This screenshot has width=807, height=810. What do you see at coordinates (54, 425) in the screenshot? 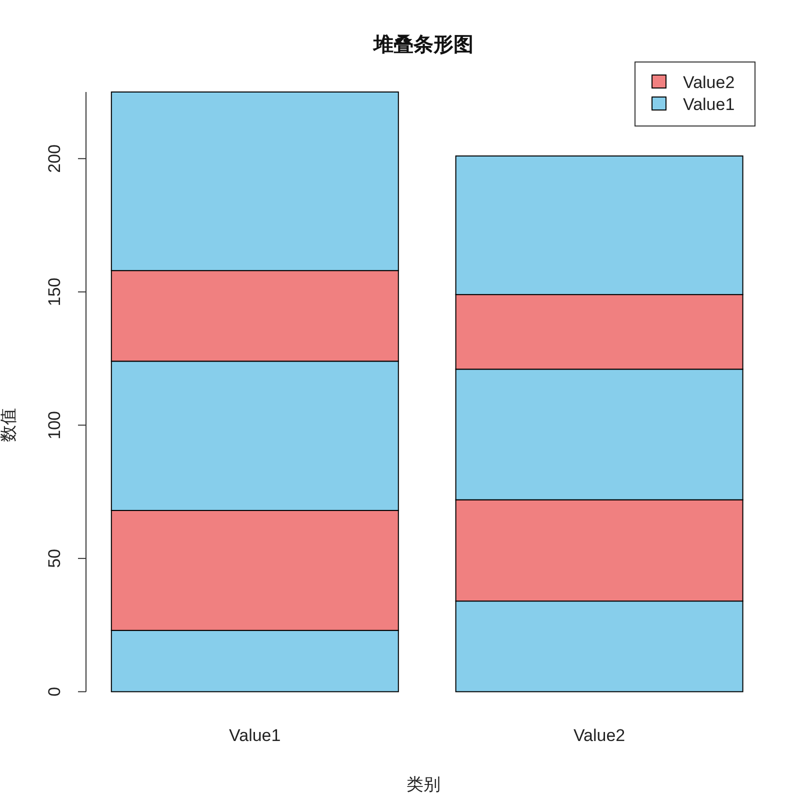
I see `y-tick-label: 100` at bounding box center [54, 425].